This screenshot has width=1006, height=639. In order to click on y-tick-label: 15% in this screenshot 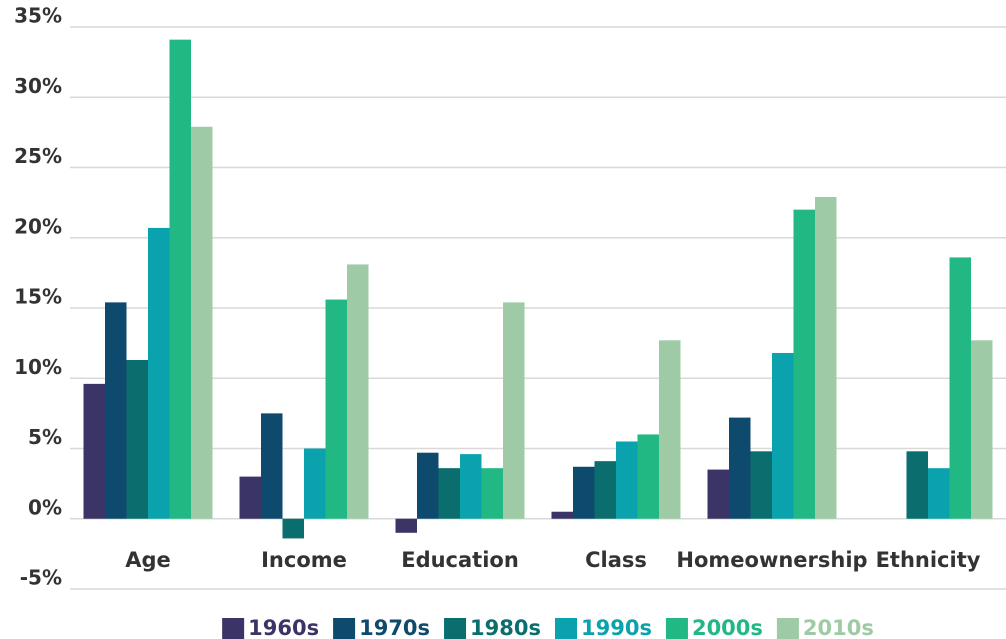, I will do `click(38, 297)`.